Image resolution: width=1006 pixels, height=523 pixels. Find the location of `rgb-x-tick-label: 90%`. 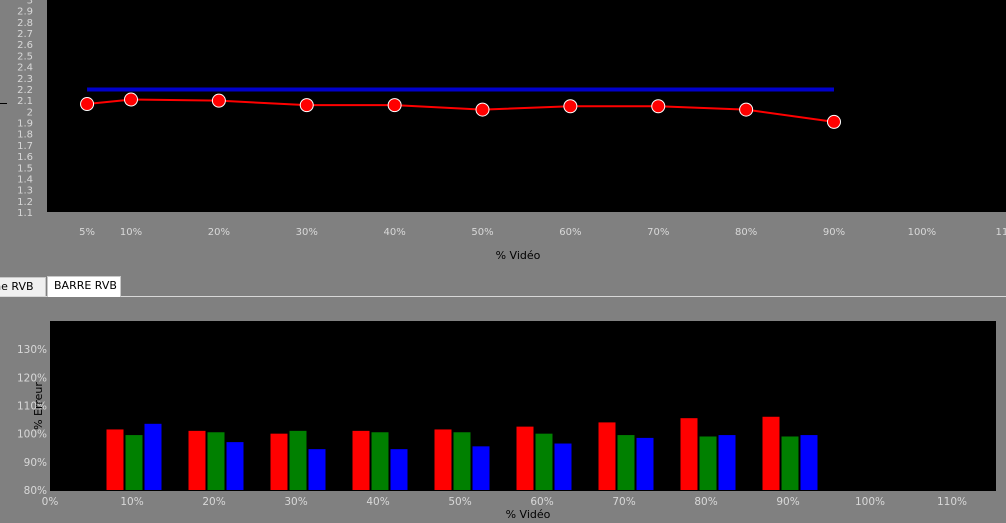

rgb-x-tick-label: 90% is located at coordinates (787, 502).